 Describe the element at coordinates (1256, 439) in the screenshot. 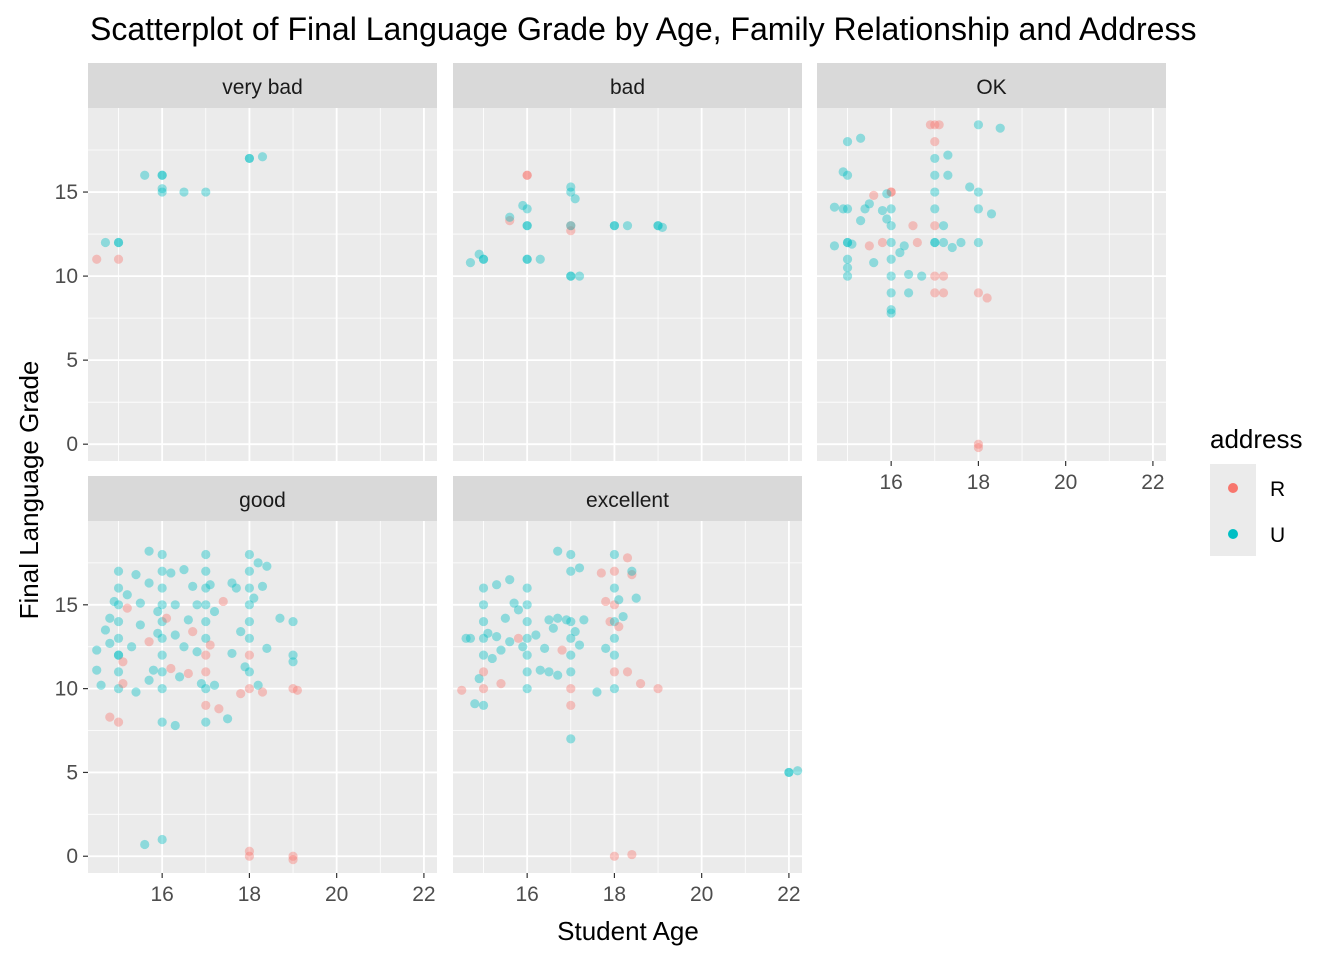

I see `legend-title: address` at that location.